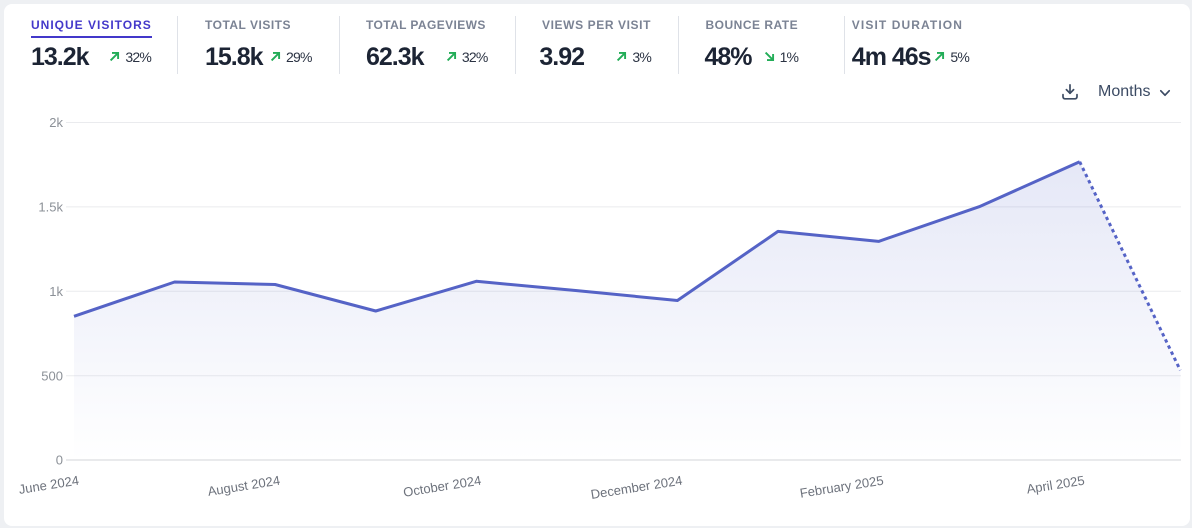 This screenshot has height=528, width=1192. I want to click on svg-text: 0, so click(59, 460).